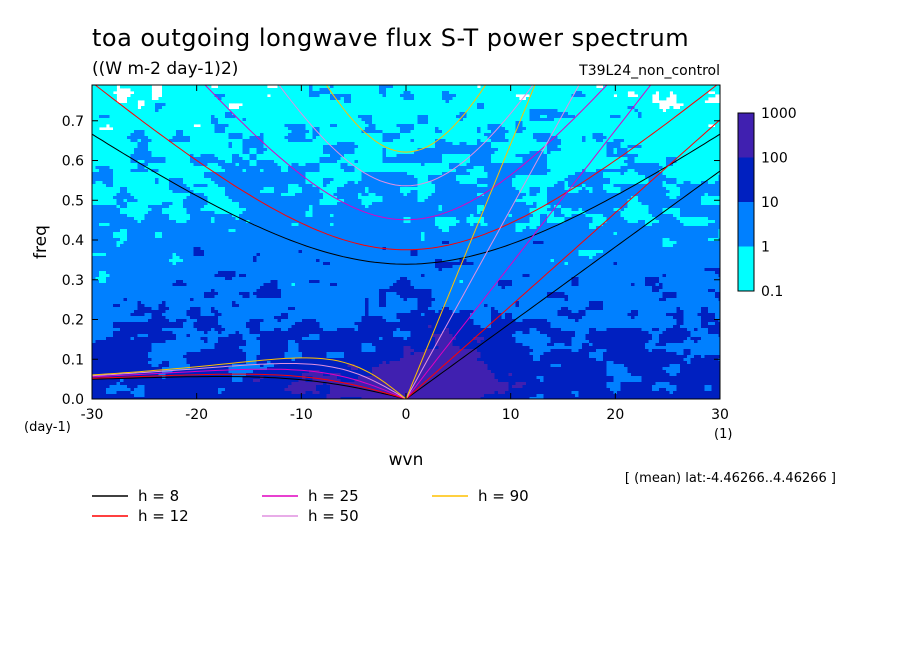 The image size is (904, 654). What do you see at coordinates (73, 122) in the screenshot?
I see `y-tick-label: 0.7` at bounding box center [73, 122].